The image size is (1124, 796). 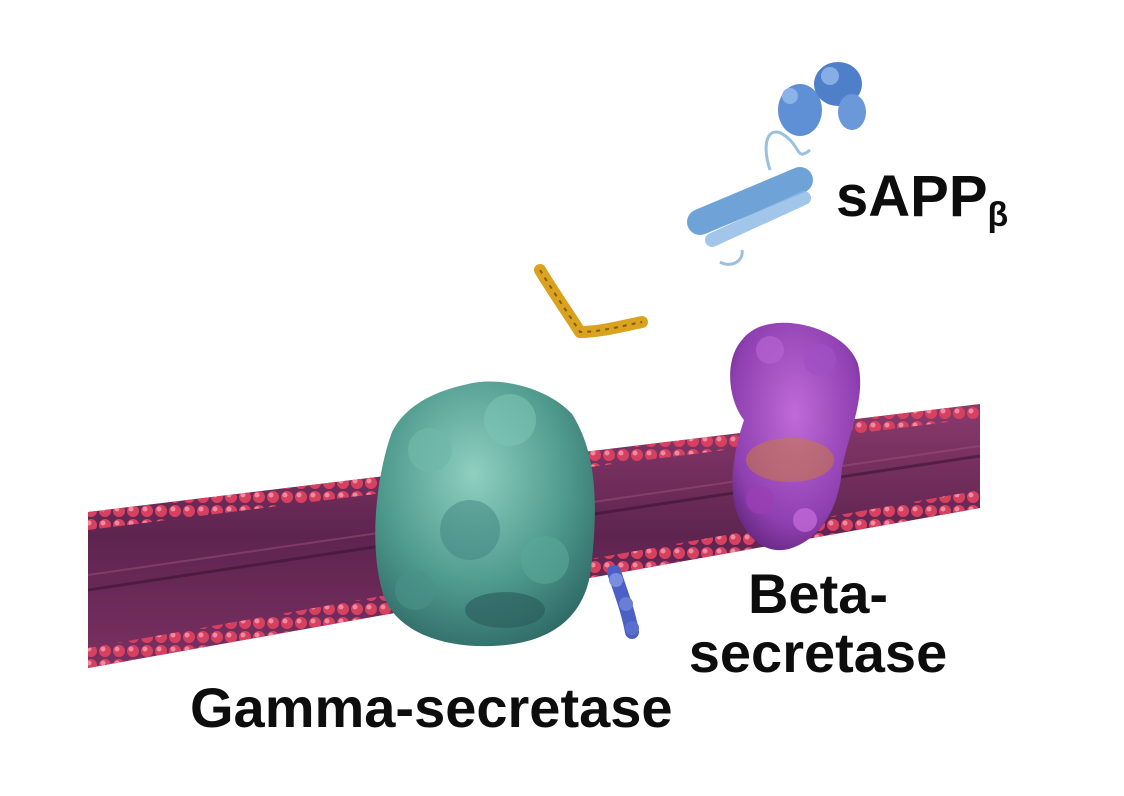 What do you see at coordinates (795, 436) in the screenshot?
I see `beta-secretase-protein` at bounding box center [795, 436].